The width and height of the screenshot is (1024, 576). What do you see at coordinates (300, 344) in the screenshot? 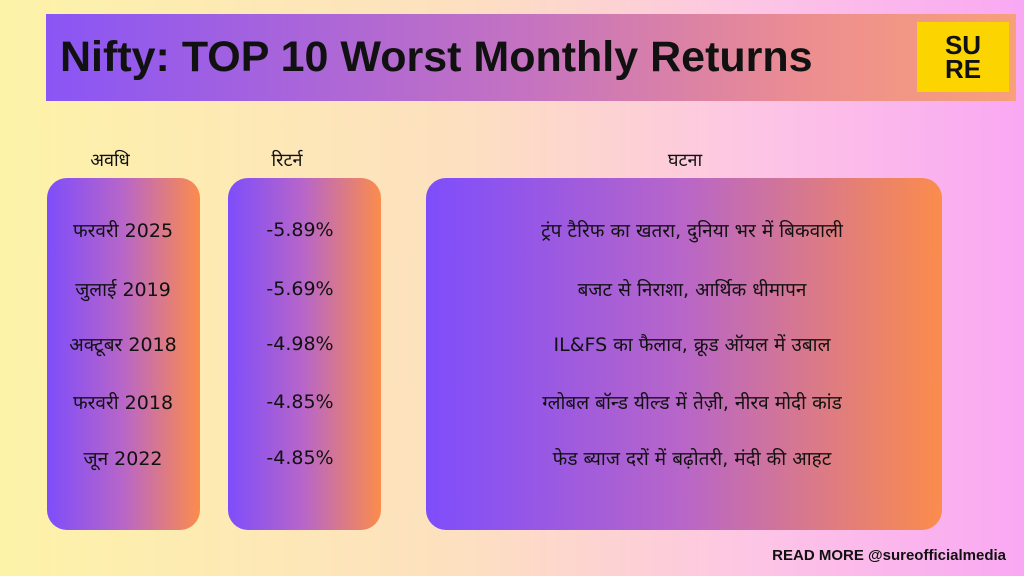
I see `return-cell: -4.98%` at bounding box center [300, 344].